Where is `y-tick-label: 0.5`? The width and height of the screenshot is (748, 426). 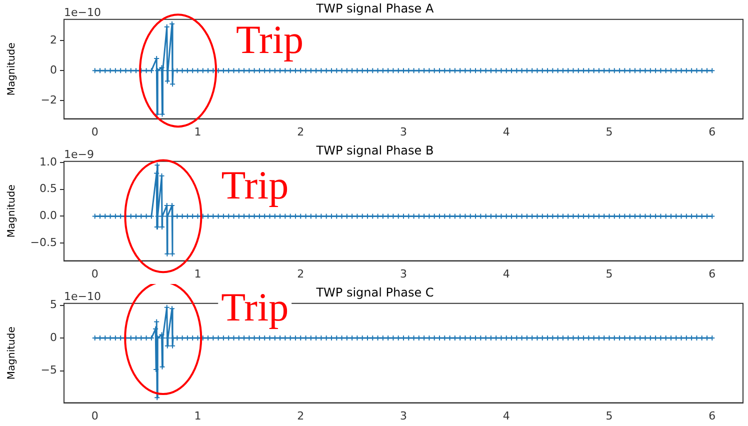 y-tick-label: 0.5 is located at coordinates (48, 189).